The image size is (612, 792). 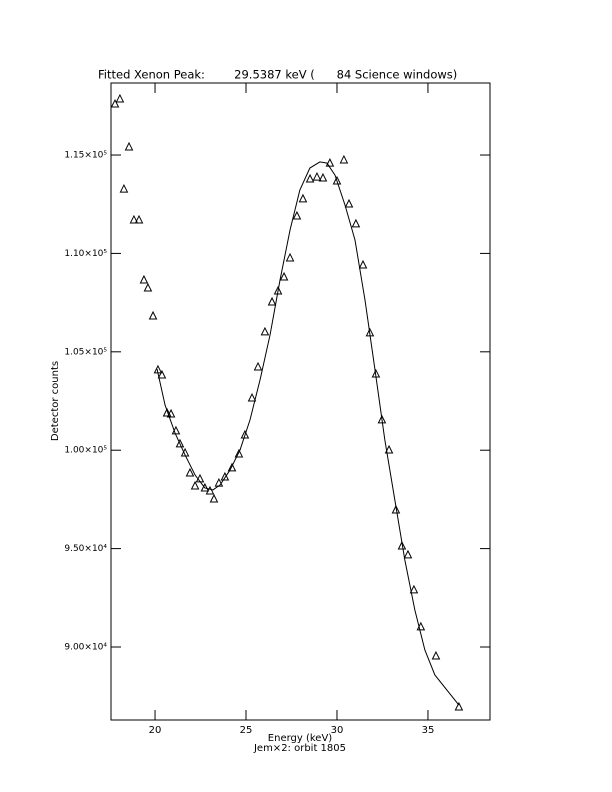 I want to click on y-tick-label: 1.15×10⁵, so click(x=85, y=156).